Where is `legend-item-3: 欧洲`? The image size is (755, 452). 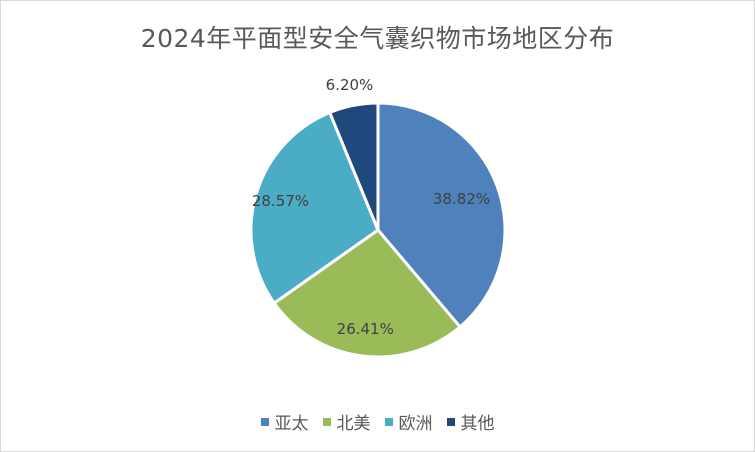 legend-item-3: 欧洲 is located at coordinates (408, 421).